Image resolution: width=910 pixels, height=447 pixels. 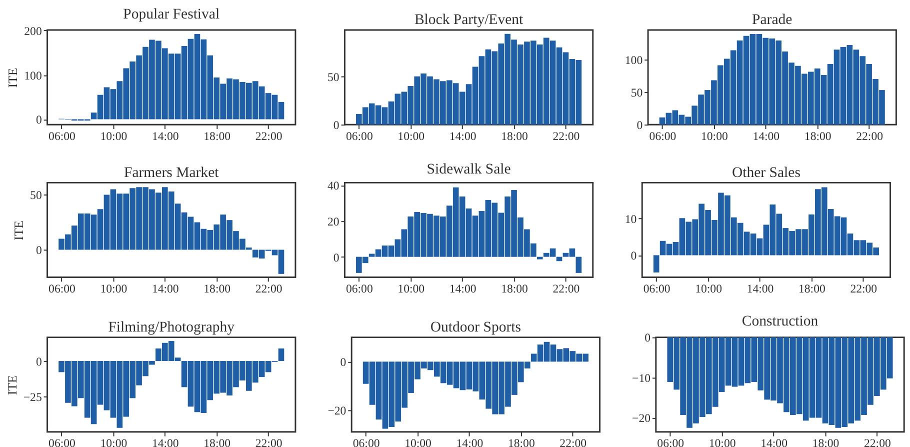 What do you see at coordinates (772, 20) in the screenshot?
I see `chart-title: Parade` at bounding box center [772, 20].